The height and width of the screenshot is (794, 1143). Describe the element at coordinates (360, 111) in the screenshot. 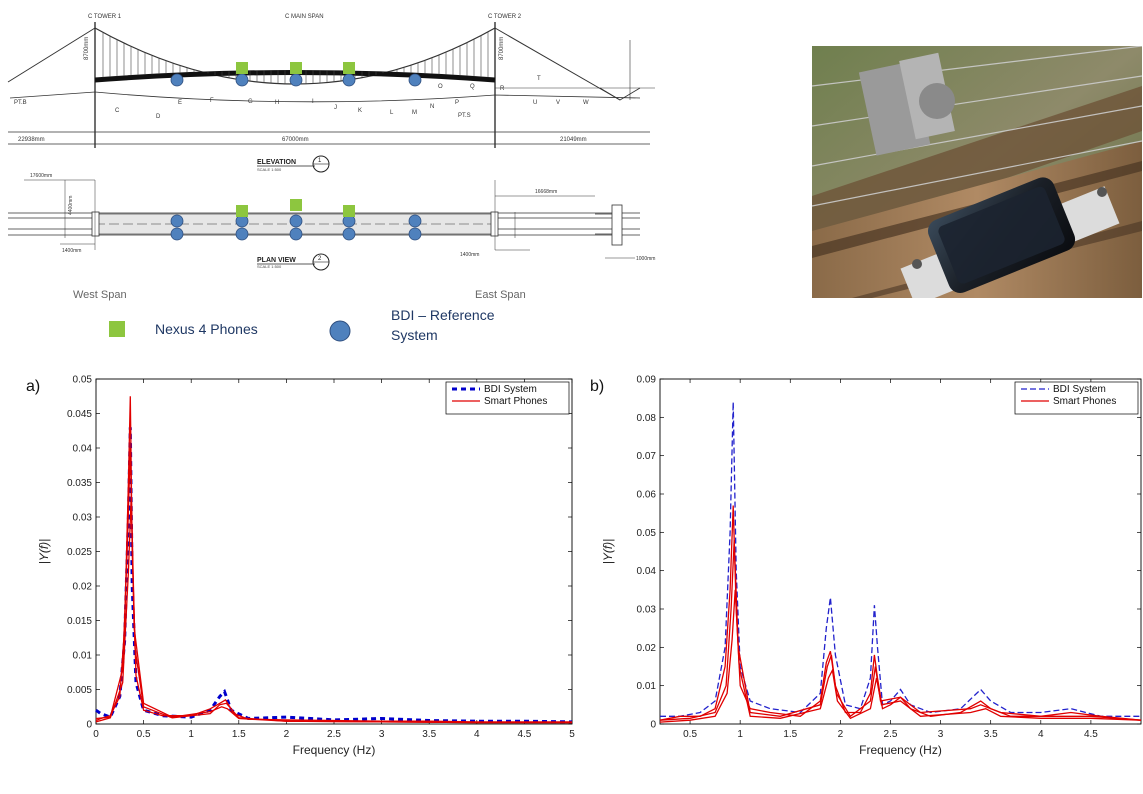

I see `point-letter: K` at that location.